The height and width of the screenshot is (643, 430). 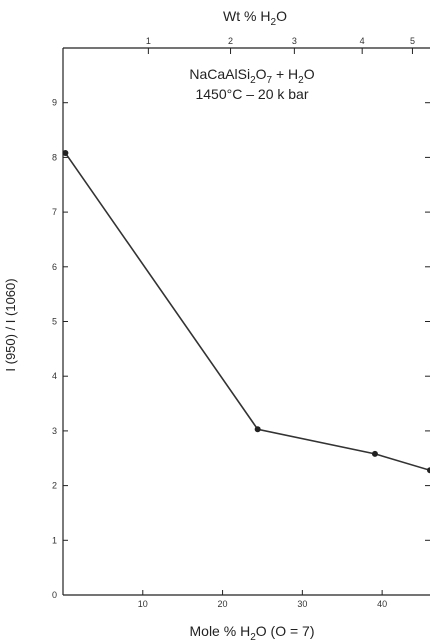 What do you see at coordinates (382, 604) in the screenshot?
I see `x-tick-label-40: 40` at bounding box center [382, 604].